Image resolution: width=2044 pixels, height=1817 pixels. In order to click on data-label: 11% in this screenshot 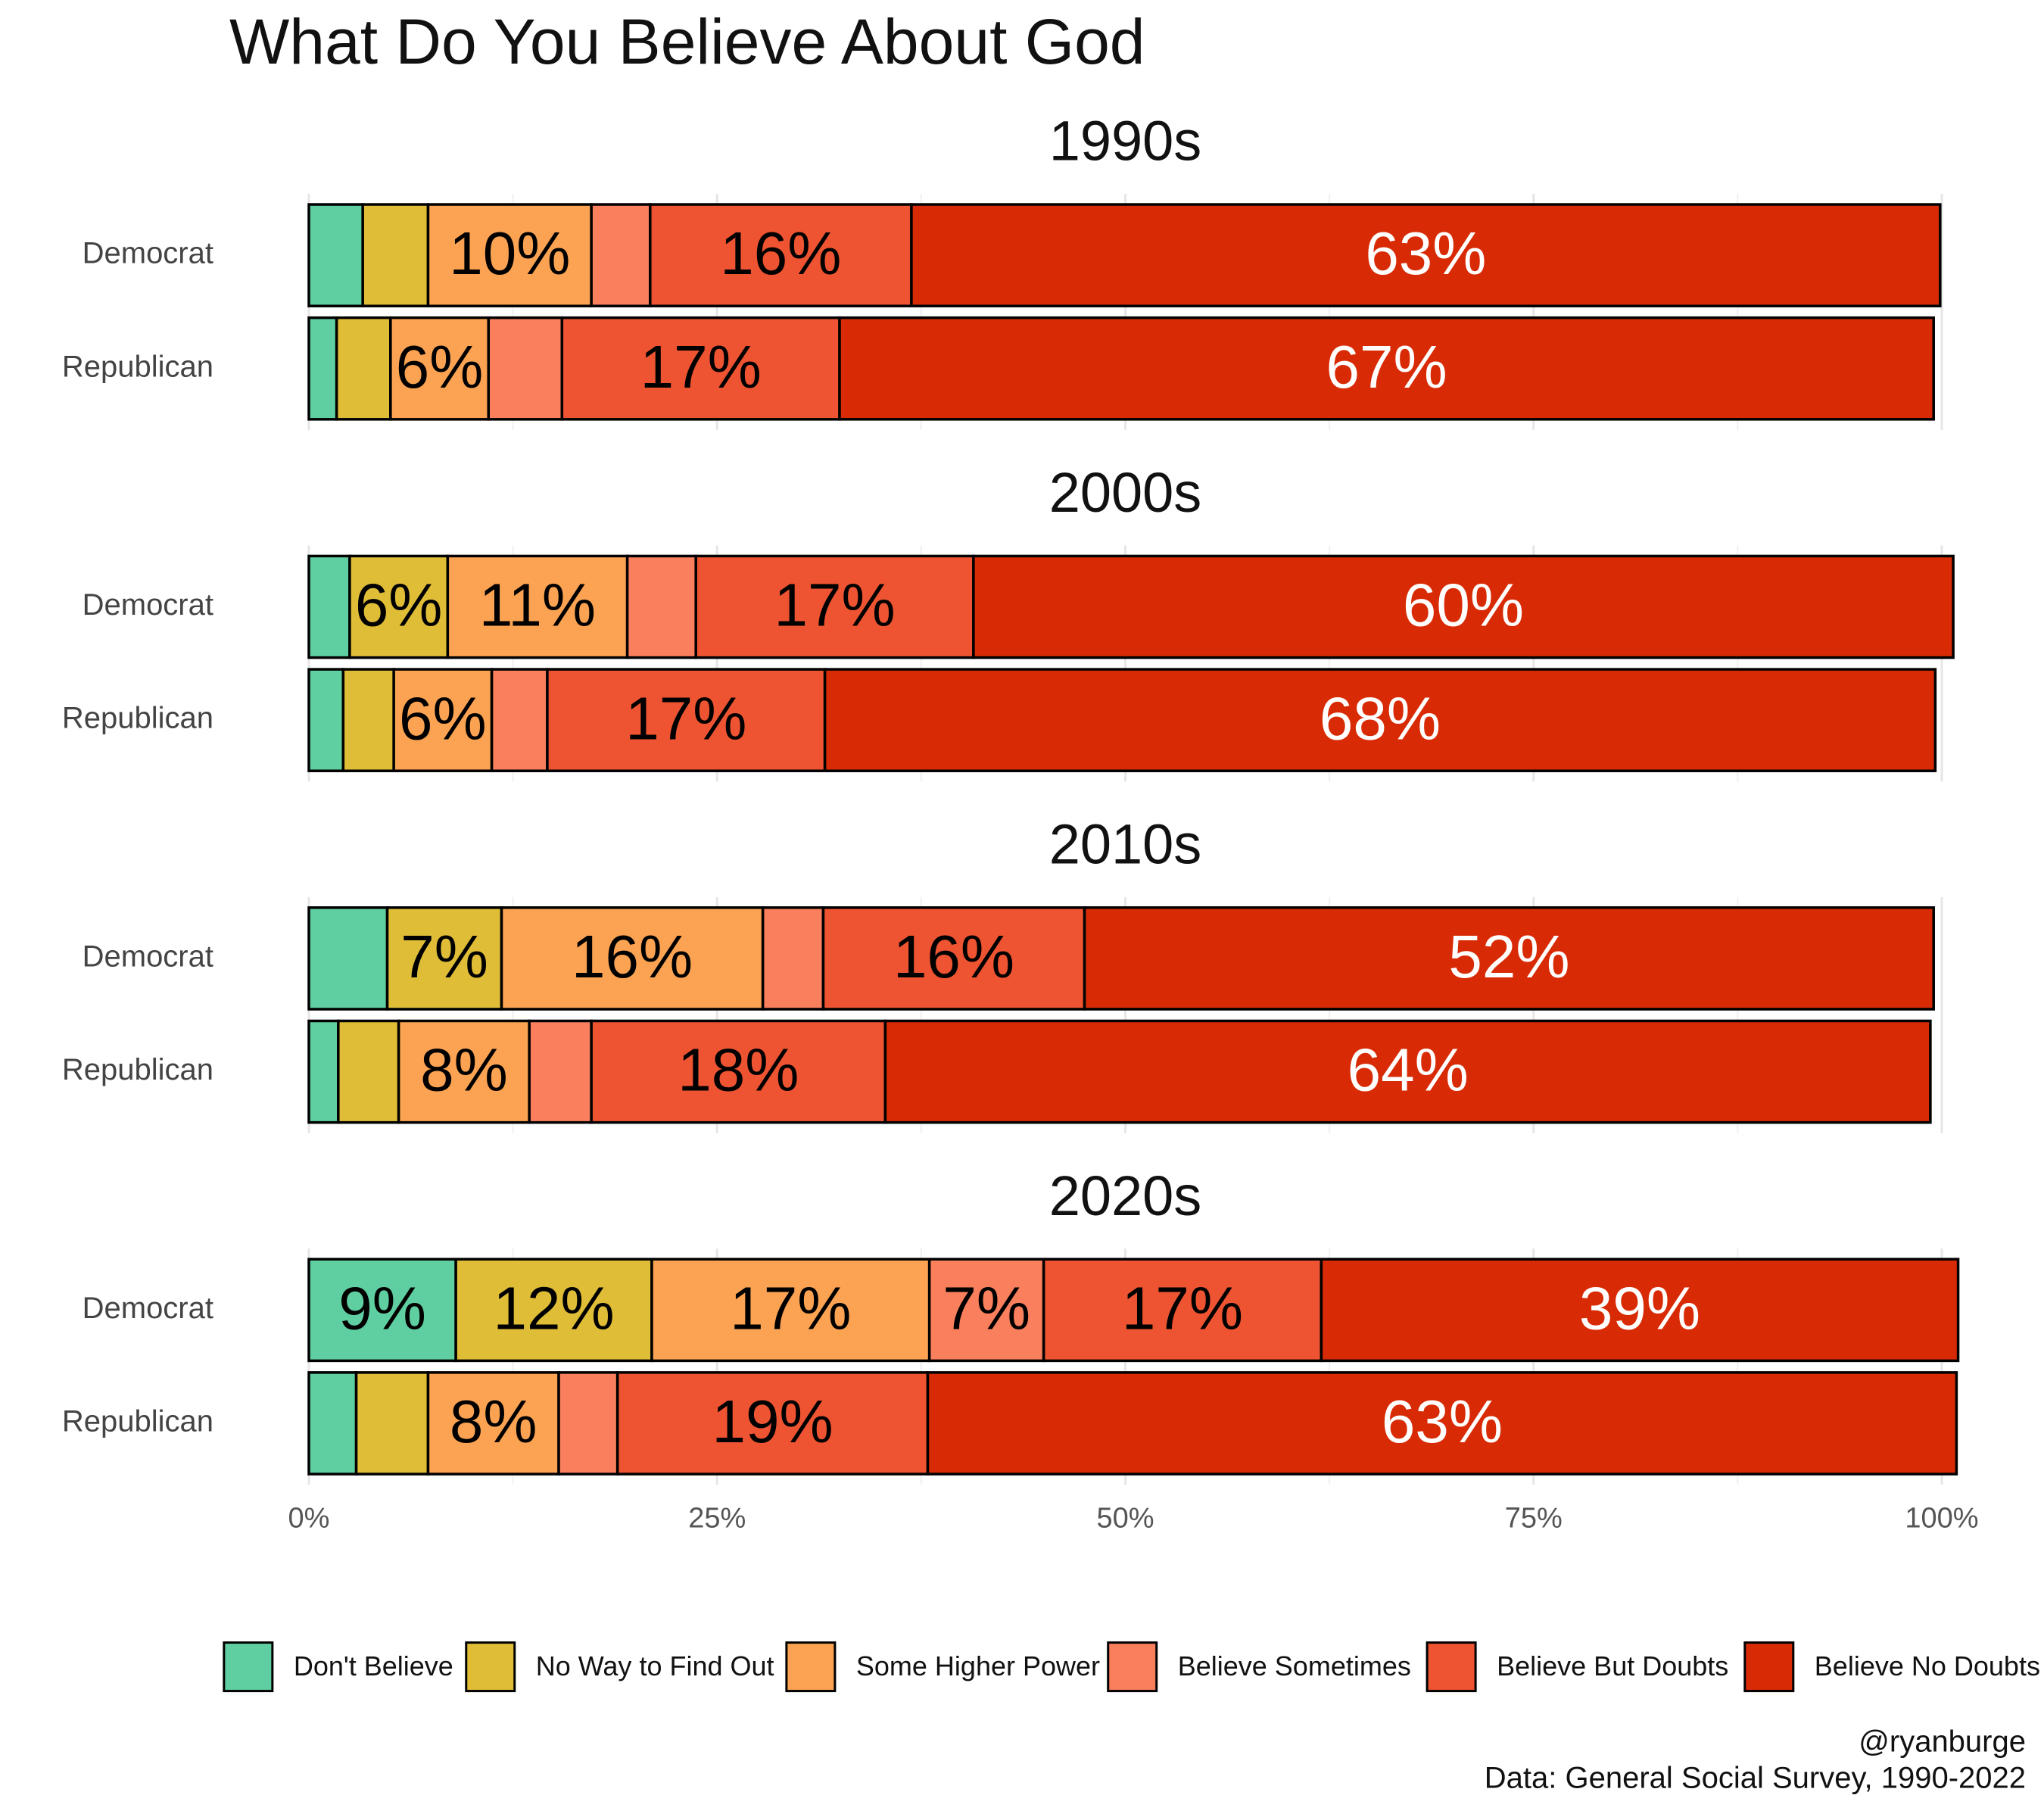, I will do `click(537, 605)`.